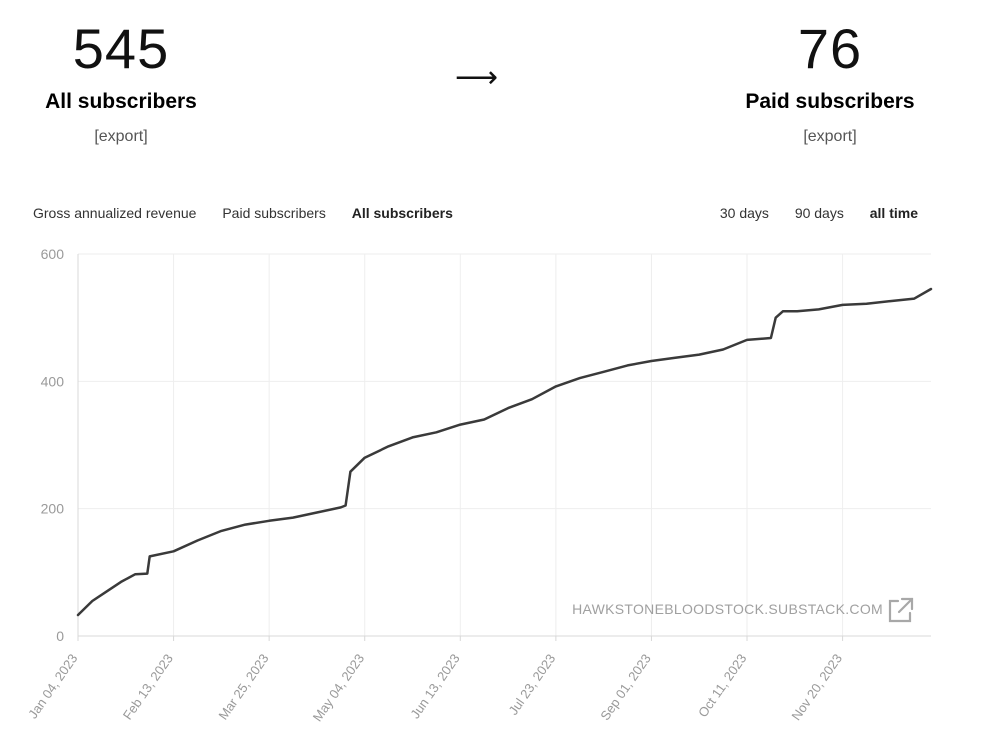 This screenshot has height=751, width=985. What do you see at coordinates (52, 686) in the screenshot?
I see `x-tick-label: Jan 04, 2023` at bounding box center [52, 686].